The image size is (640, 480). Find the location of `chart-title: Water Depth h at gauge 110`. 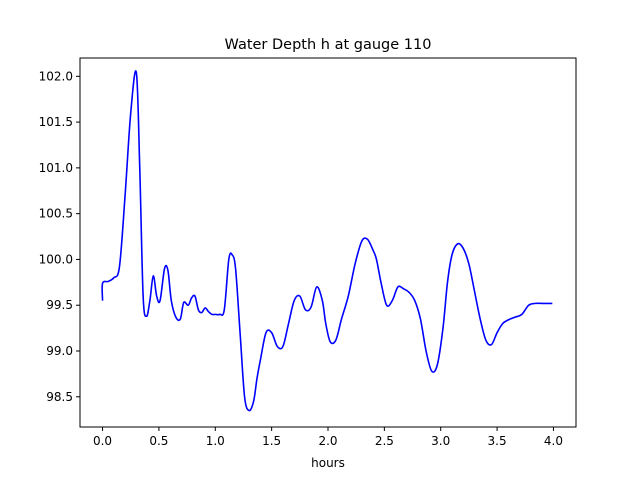

chart-title: Water Depth h at gauge 110 is located at coordinates (328, 45).